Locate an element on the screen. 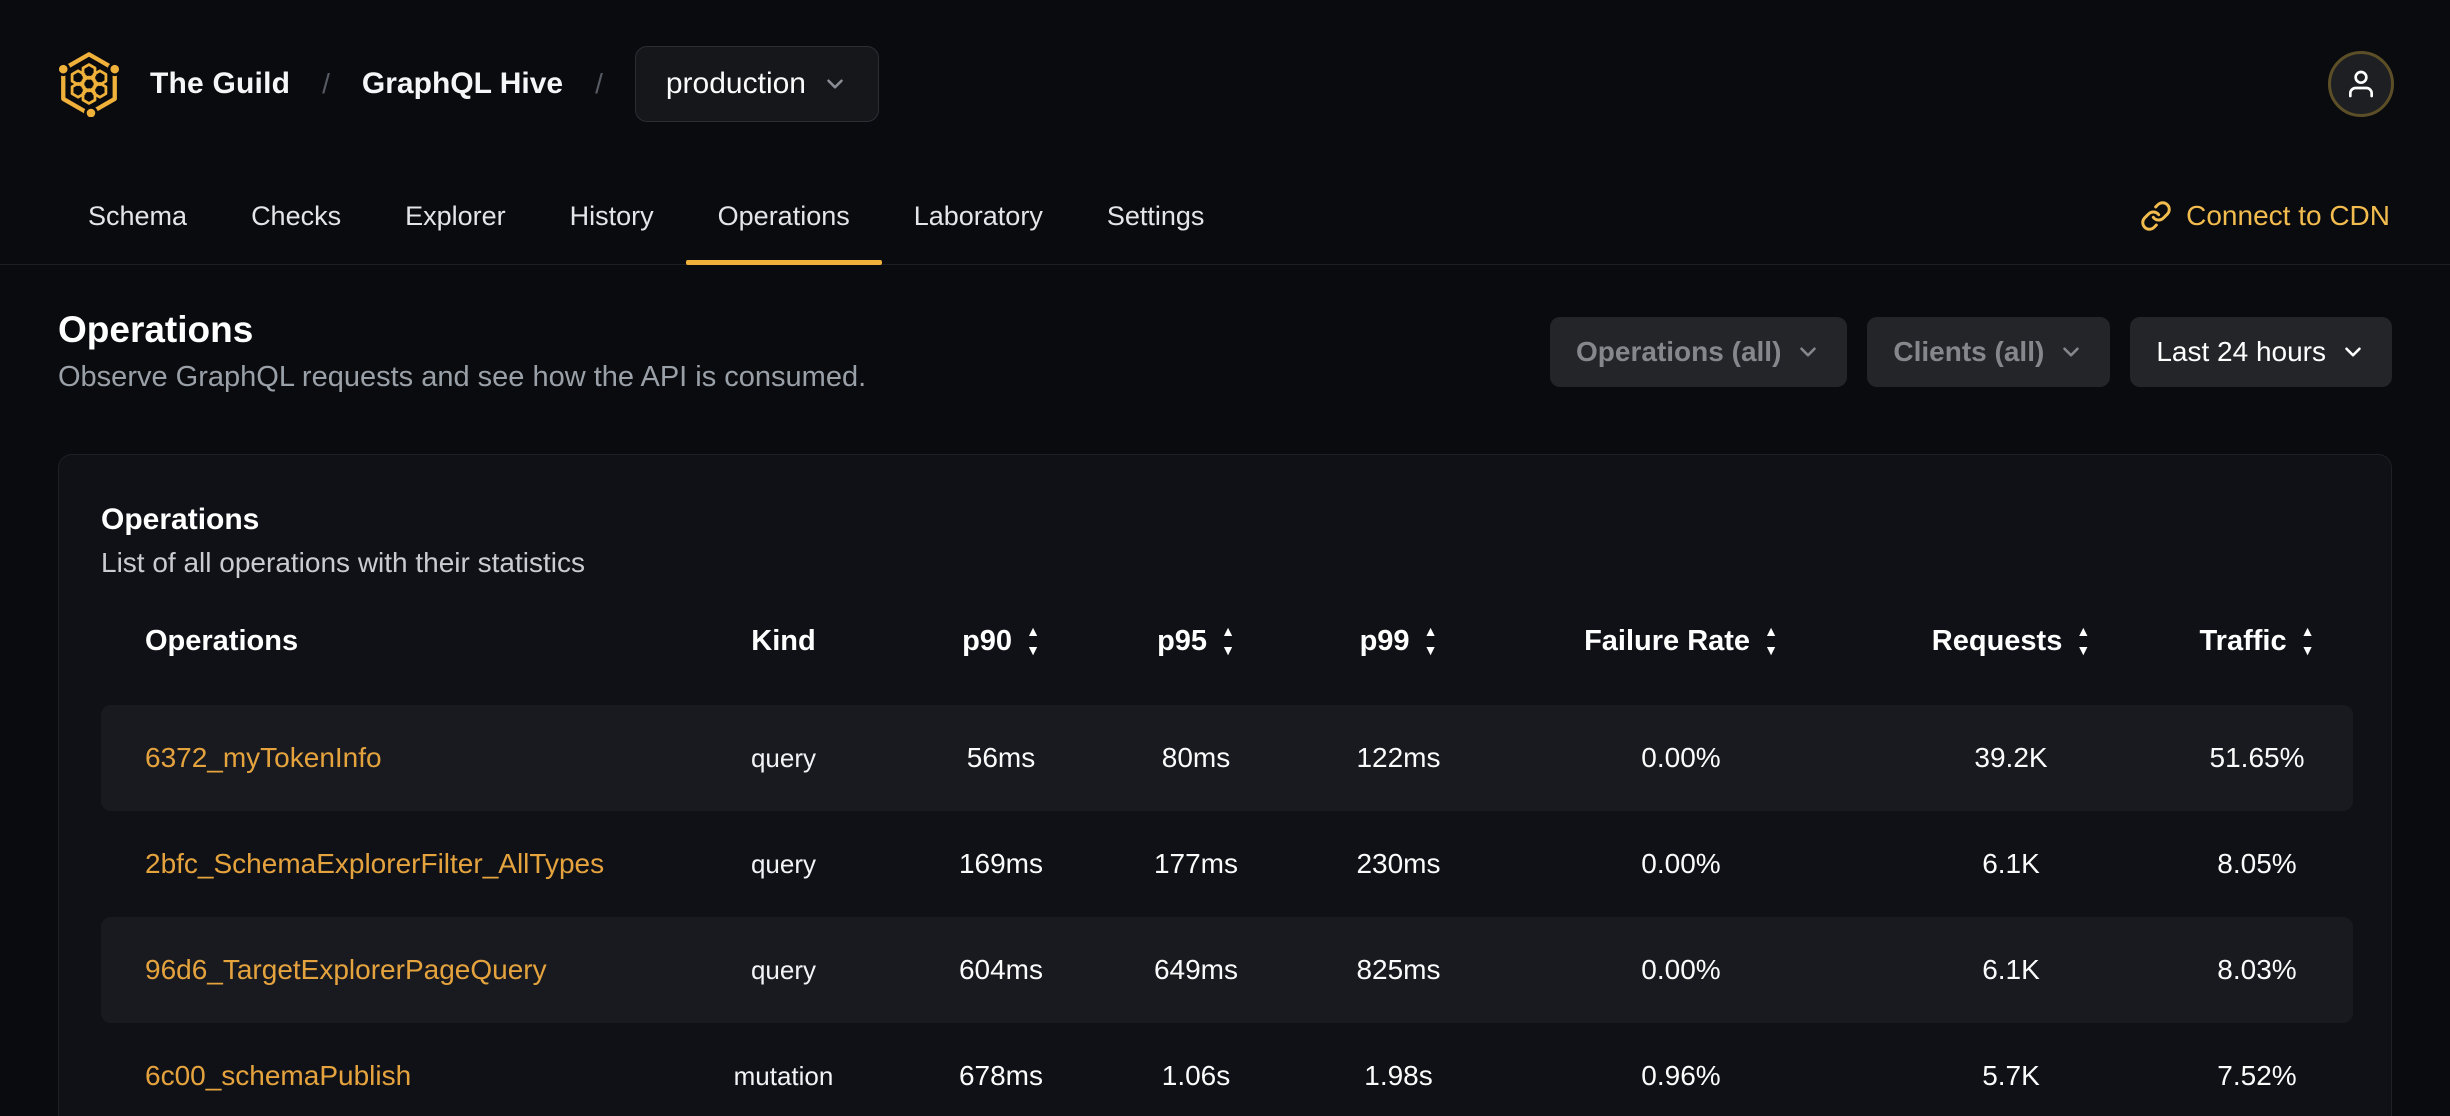 This screenshot has height=1116, width=2450. environment-selector-value: production is located at coordinates (735, 83).